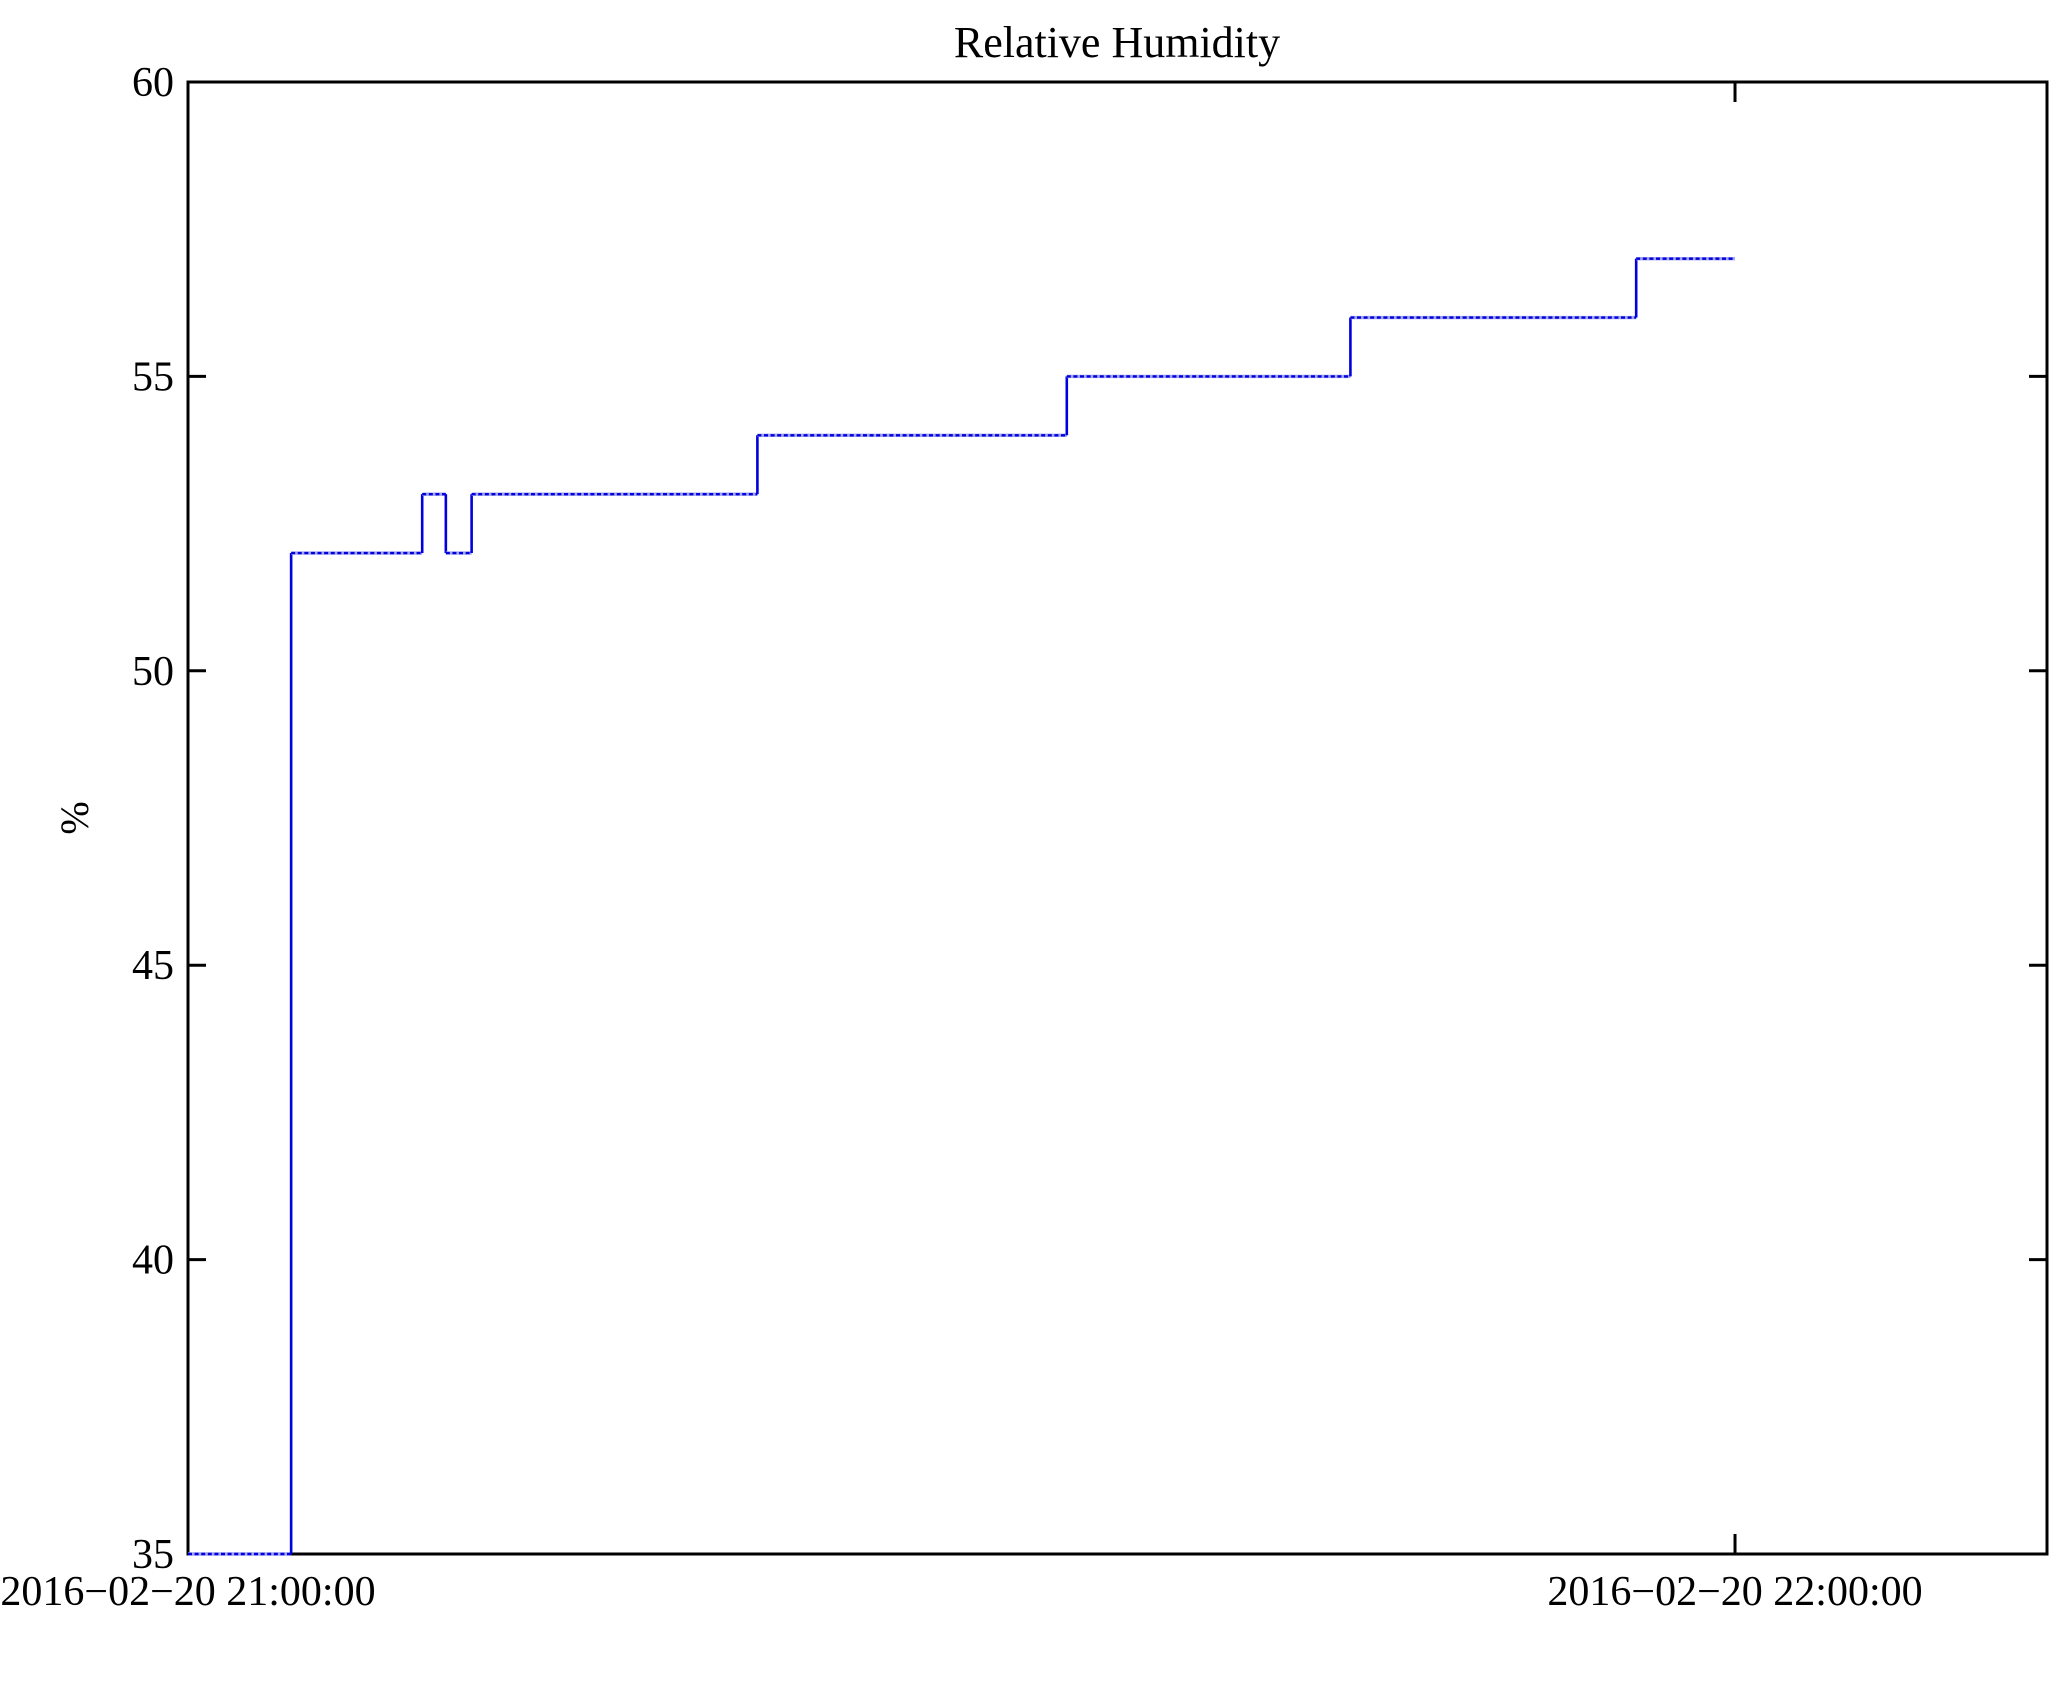  What do you see at coordinates (74, 817) in the screenshot?
I see `y-axis-label: %` at bounding box center [74, 817].